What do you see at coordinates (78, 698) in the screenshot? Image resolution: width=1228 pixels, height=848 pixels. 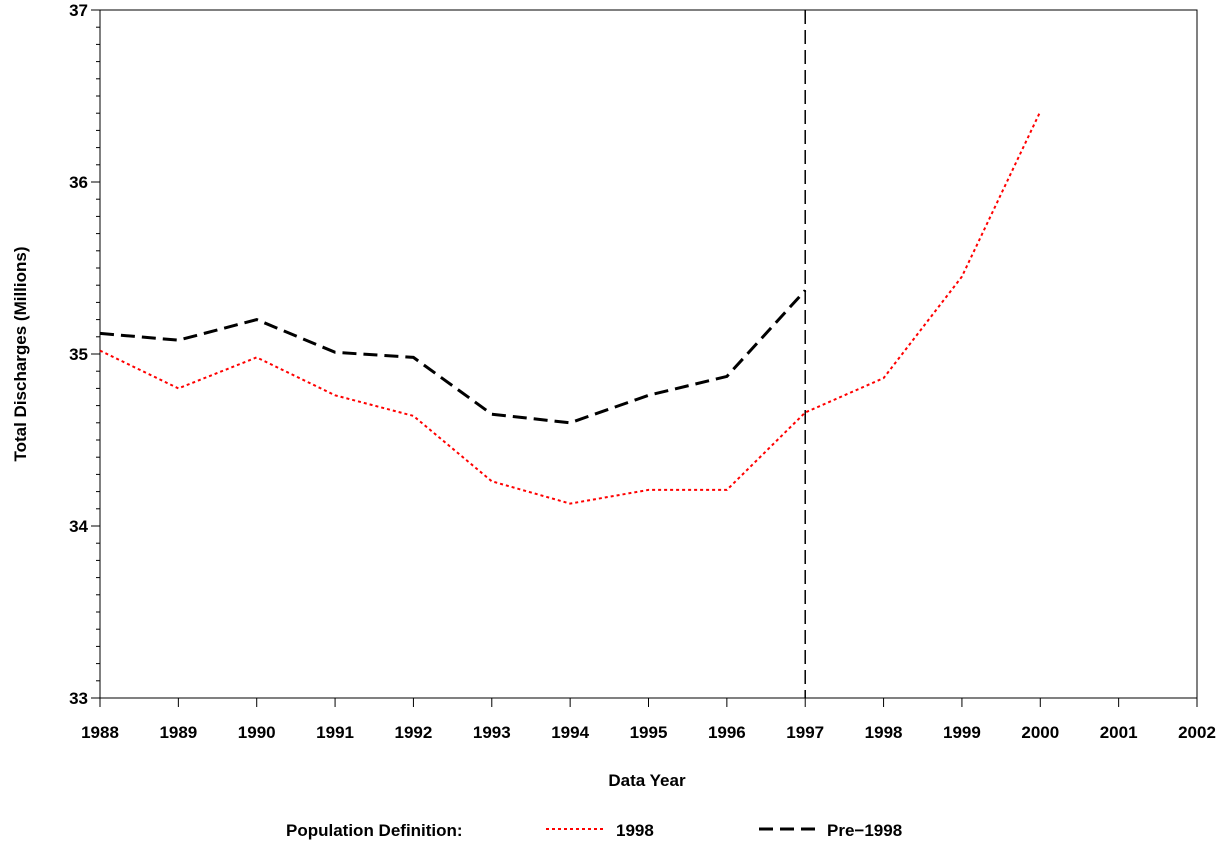 I see `y-tick-label: 33` at bounding box center [78, 698].